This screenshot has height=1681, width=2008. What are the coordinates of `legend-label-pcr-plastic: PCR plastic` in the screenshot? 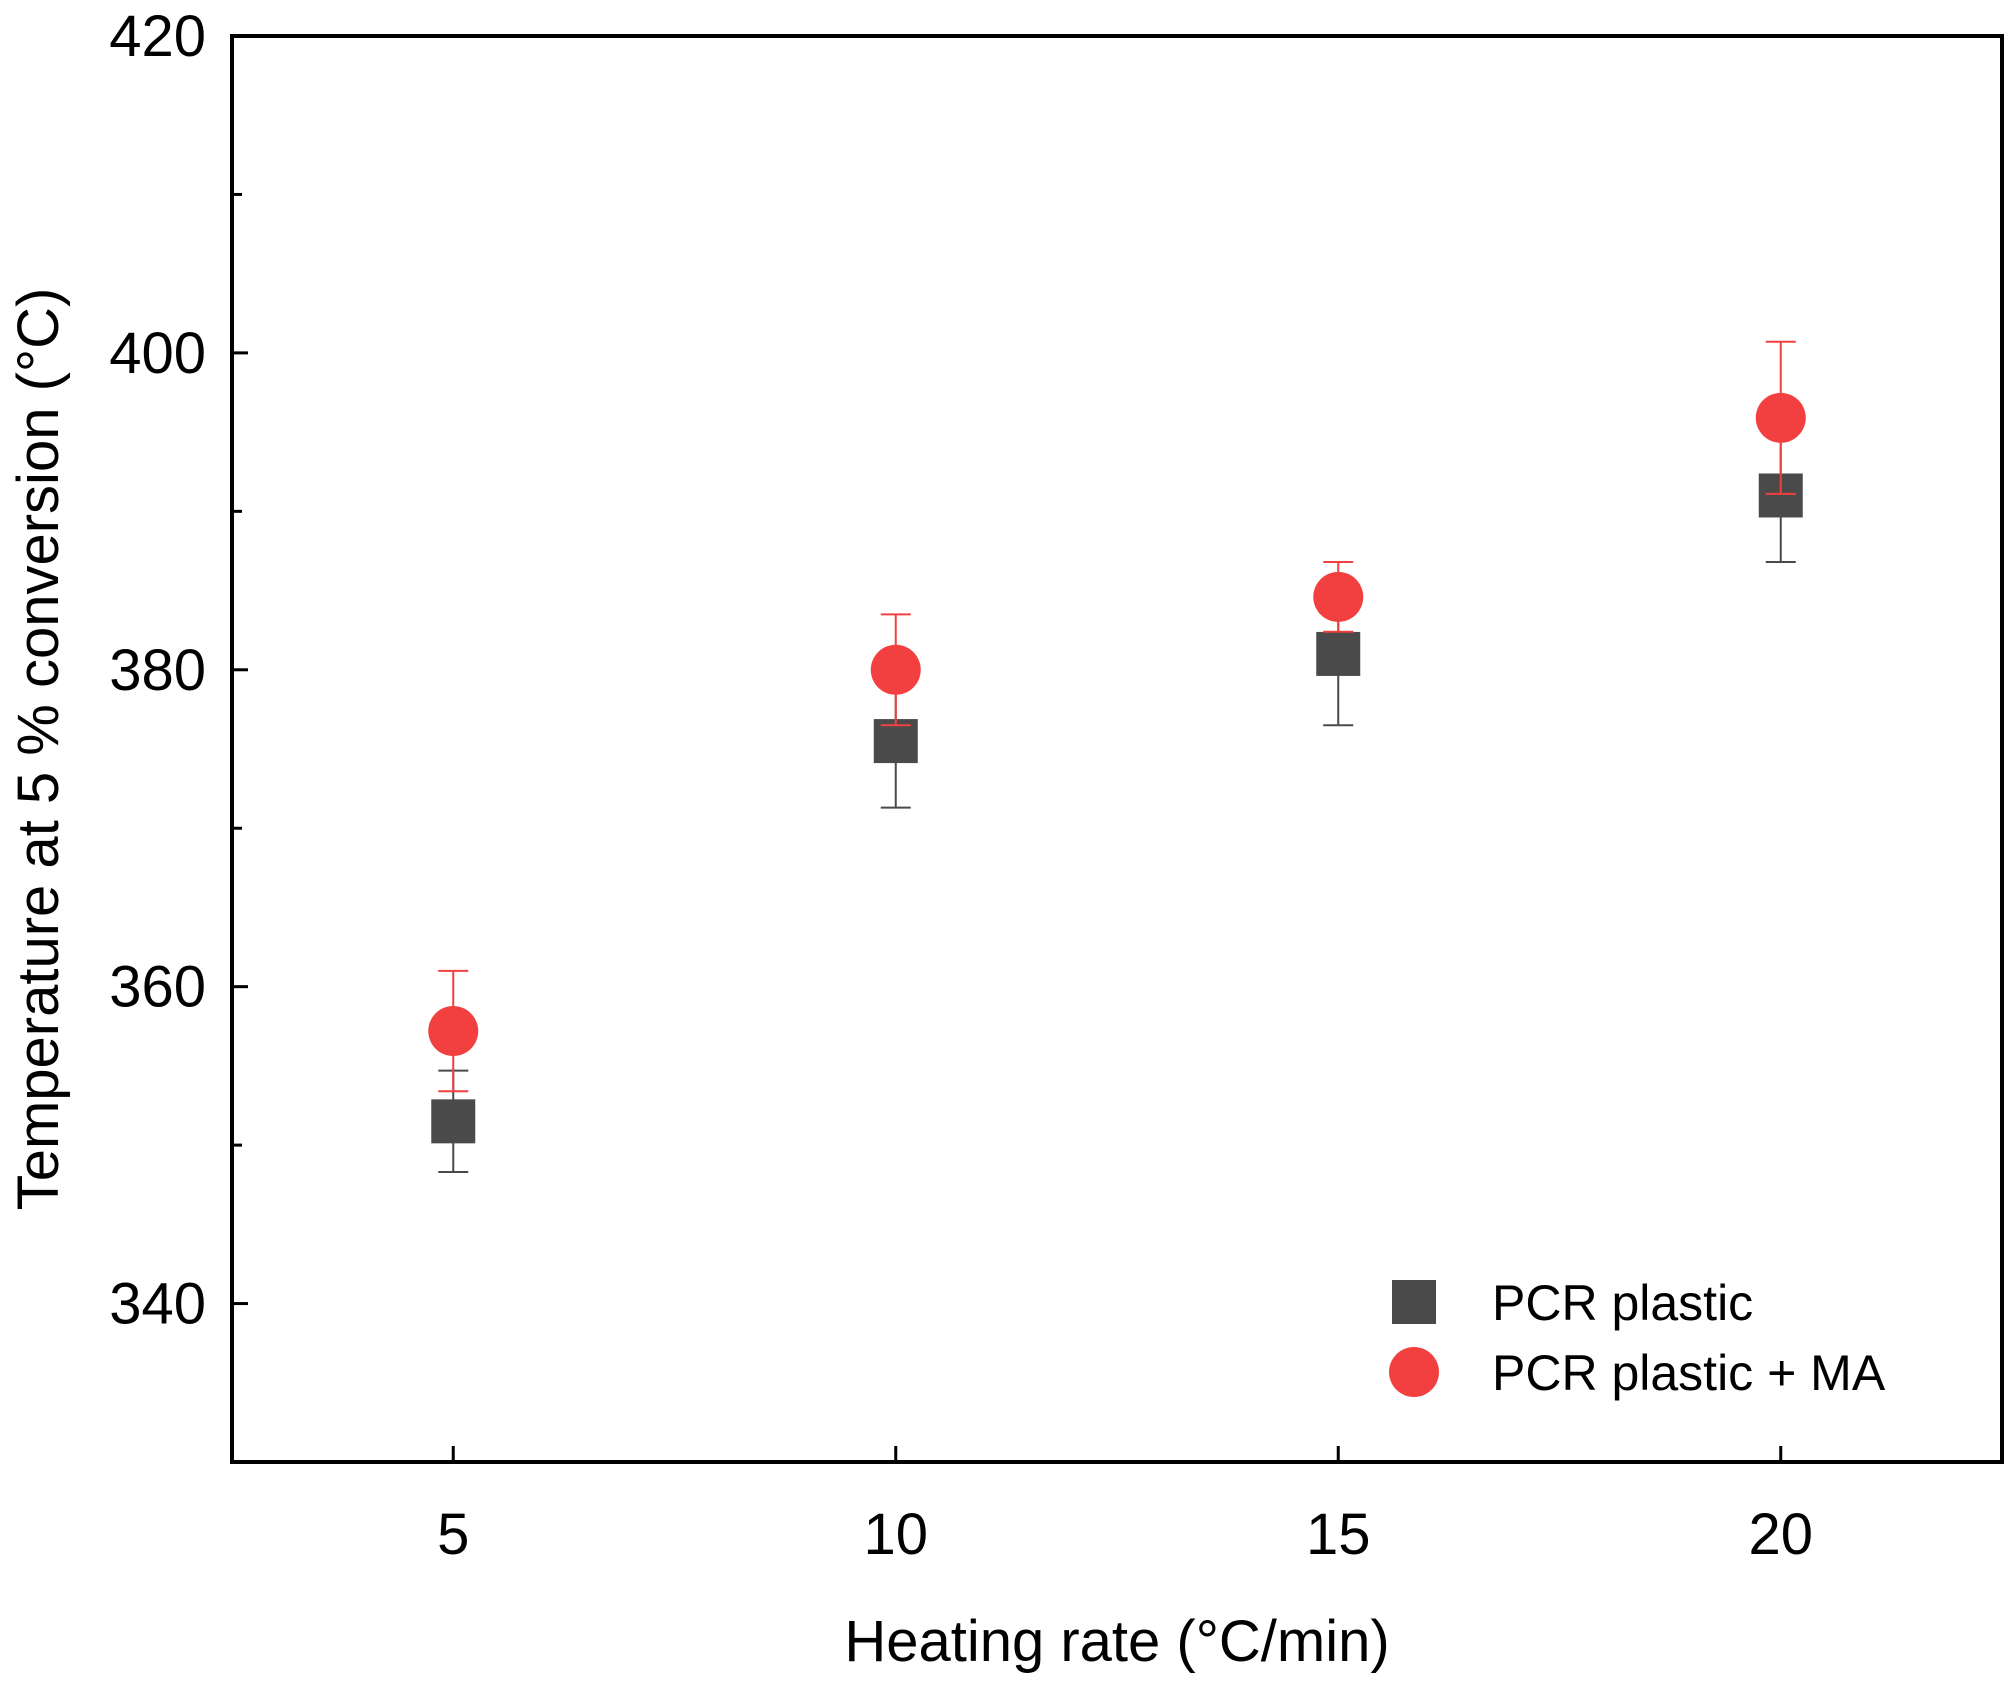 It's located at (1622, 1303).